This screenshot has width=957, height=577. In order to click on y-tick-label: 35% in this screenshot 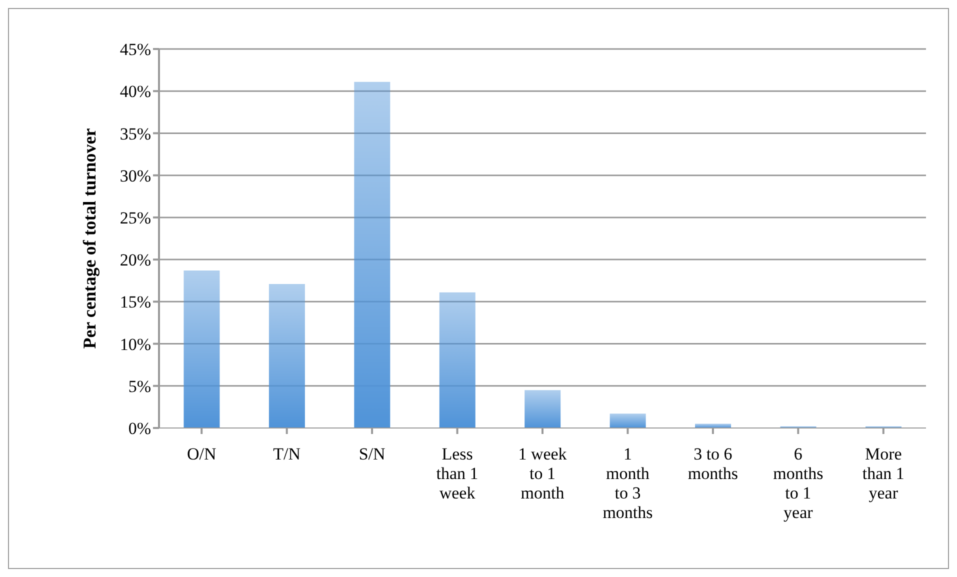, I will do `click(135, 134)`.